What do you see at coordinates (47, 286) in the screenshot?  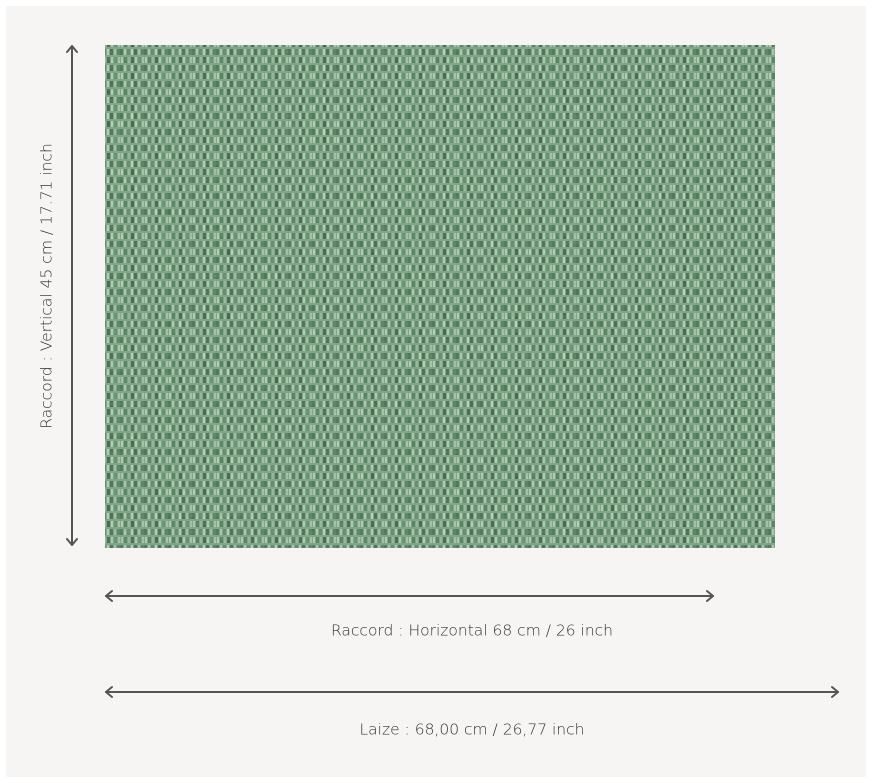 I see `vertical-label: Raccord : Vertical 45 cm / 17.71 inch` at bounding box center [47, 286].